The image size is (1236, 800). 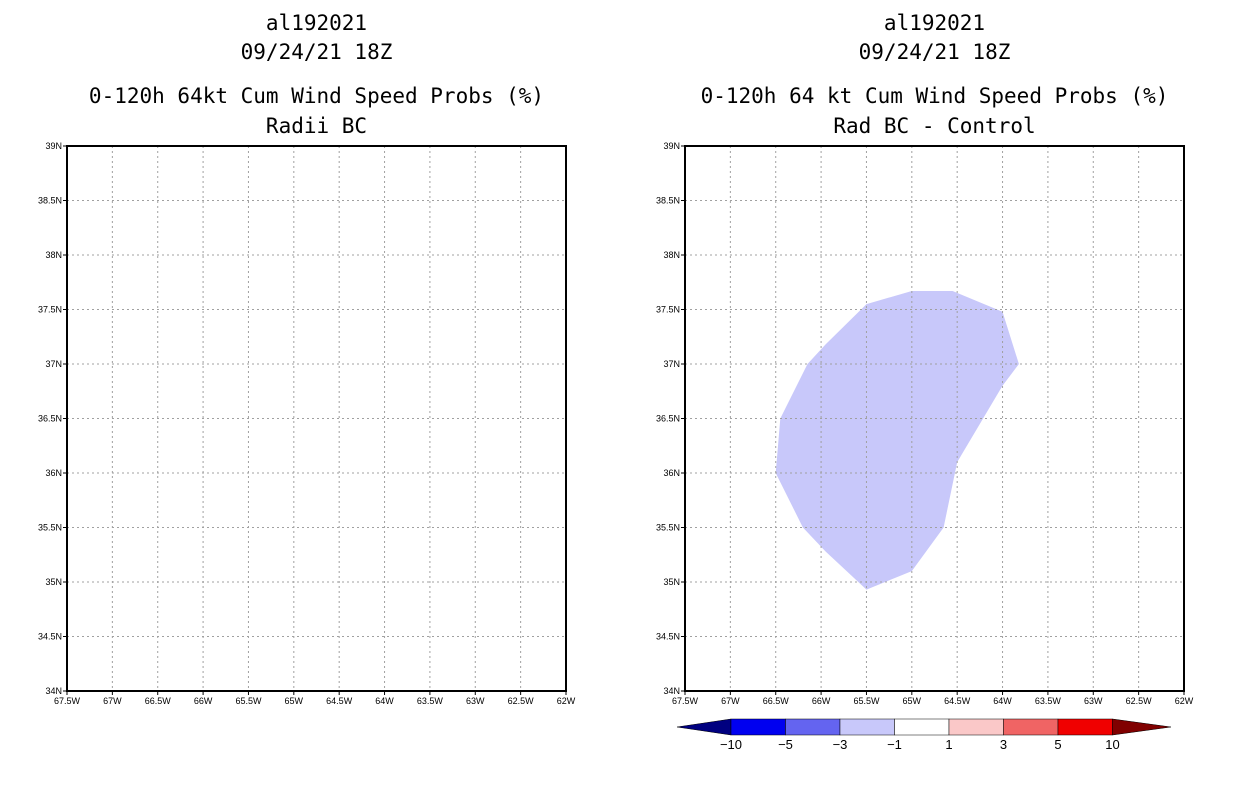 I want to click on colorbar-tick-label: −1, so click(x=894, y=744).